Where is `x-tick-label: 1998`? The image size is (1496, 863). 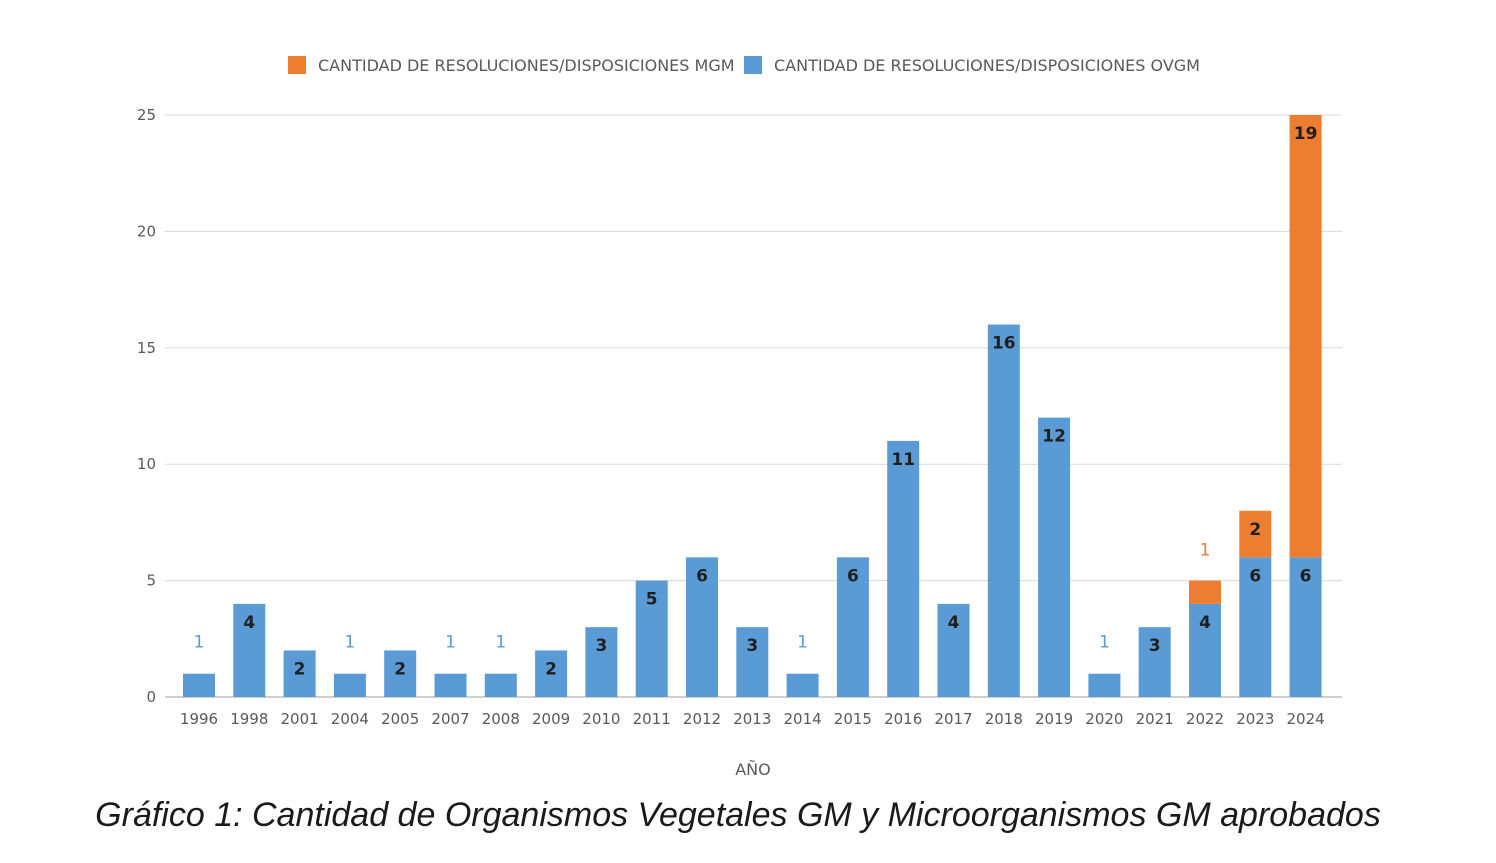
x-tick-label: 1998 is located at coordinates (249, 719).